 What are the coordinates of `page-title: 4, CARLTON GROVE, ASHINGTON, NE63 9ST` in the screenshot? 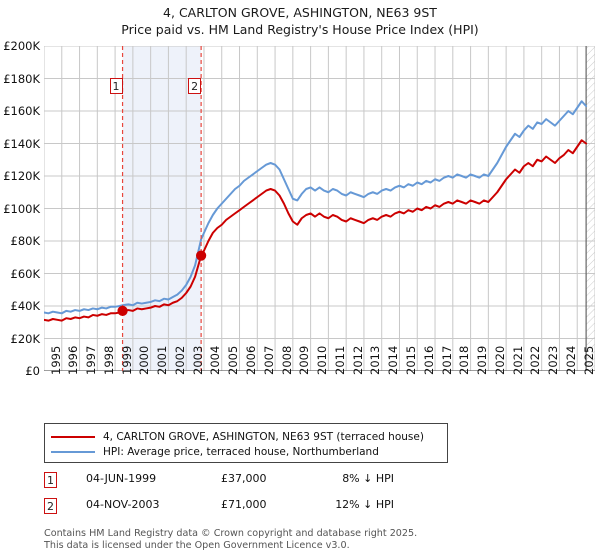 It's located at (300, 12).